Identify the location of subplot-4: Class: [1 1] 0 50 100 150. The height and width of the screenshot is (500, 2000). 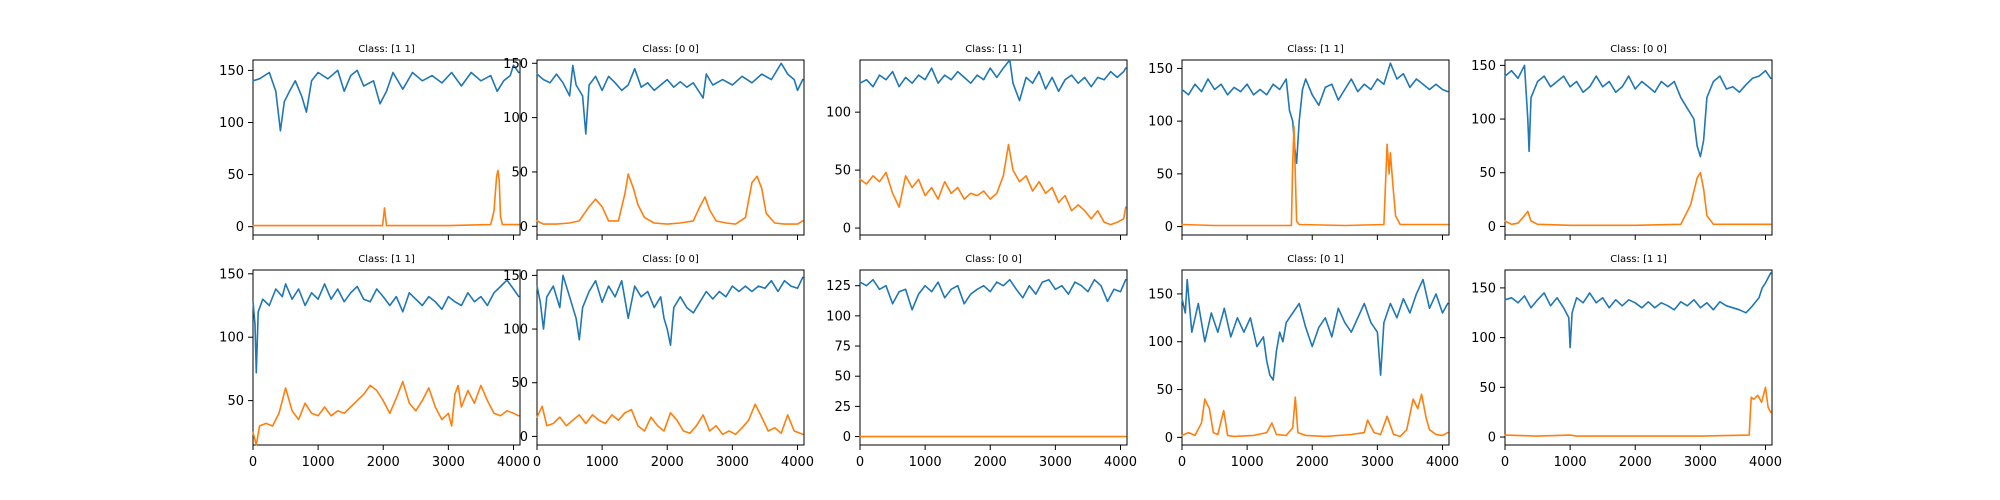
(1299, 142).